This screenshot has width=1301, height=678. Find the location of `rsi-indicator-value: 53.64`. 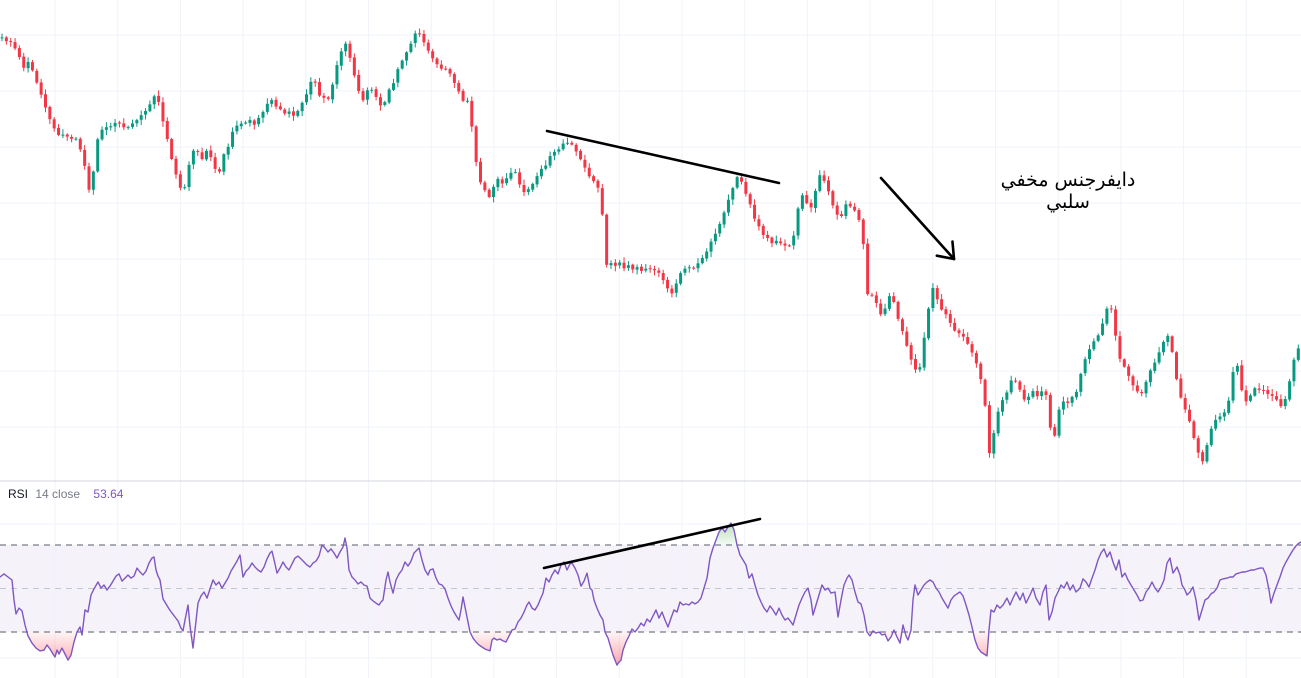

rsi-indicator-value: 53.64 is located at coordinates (108, 494).